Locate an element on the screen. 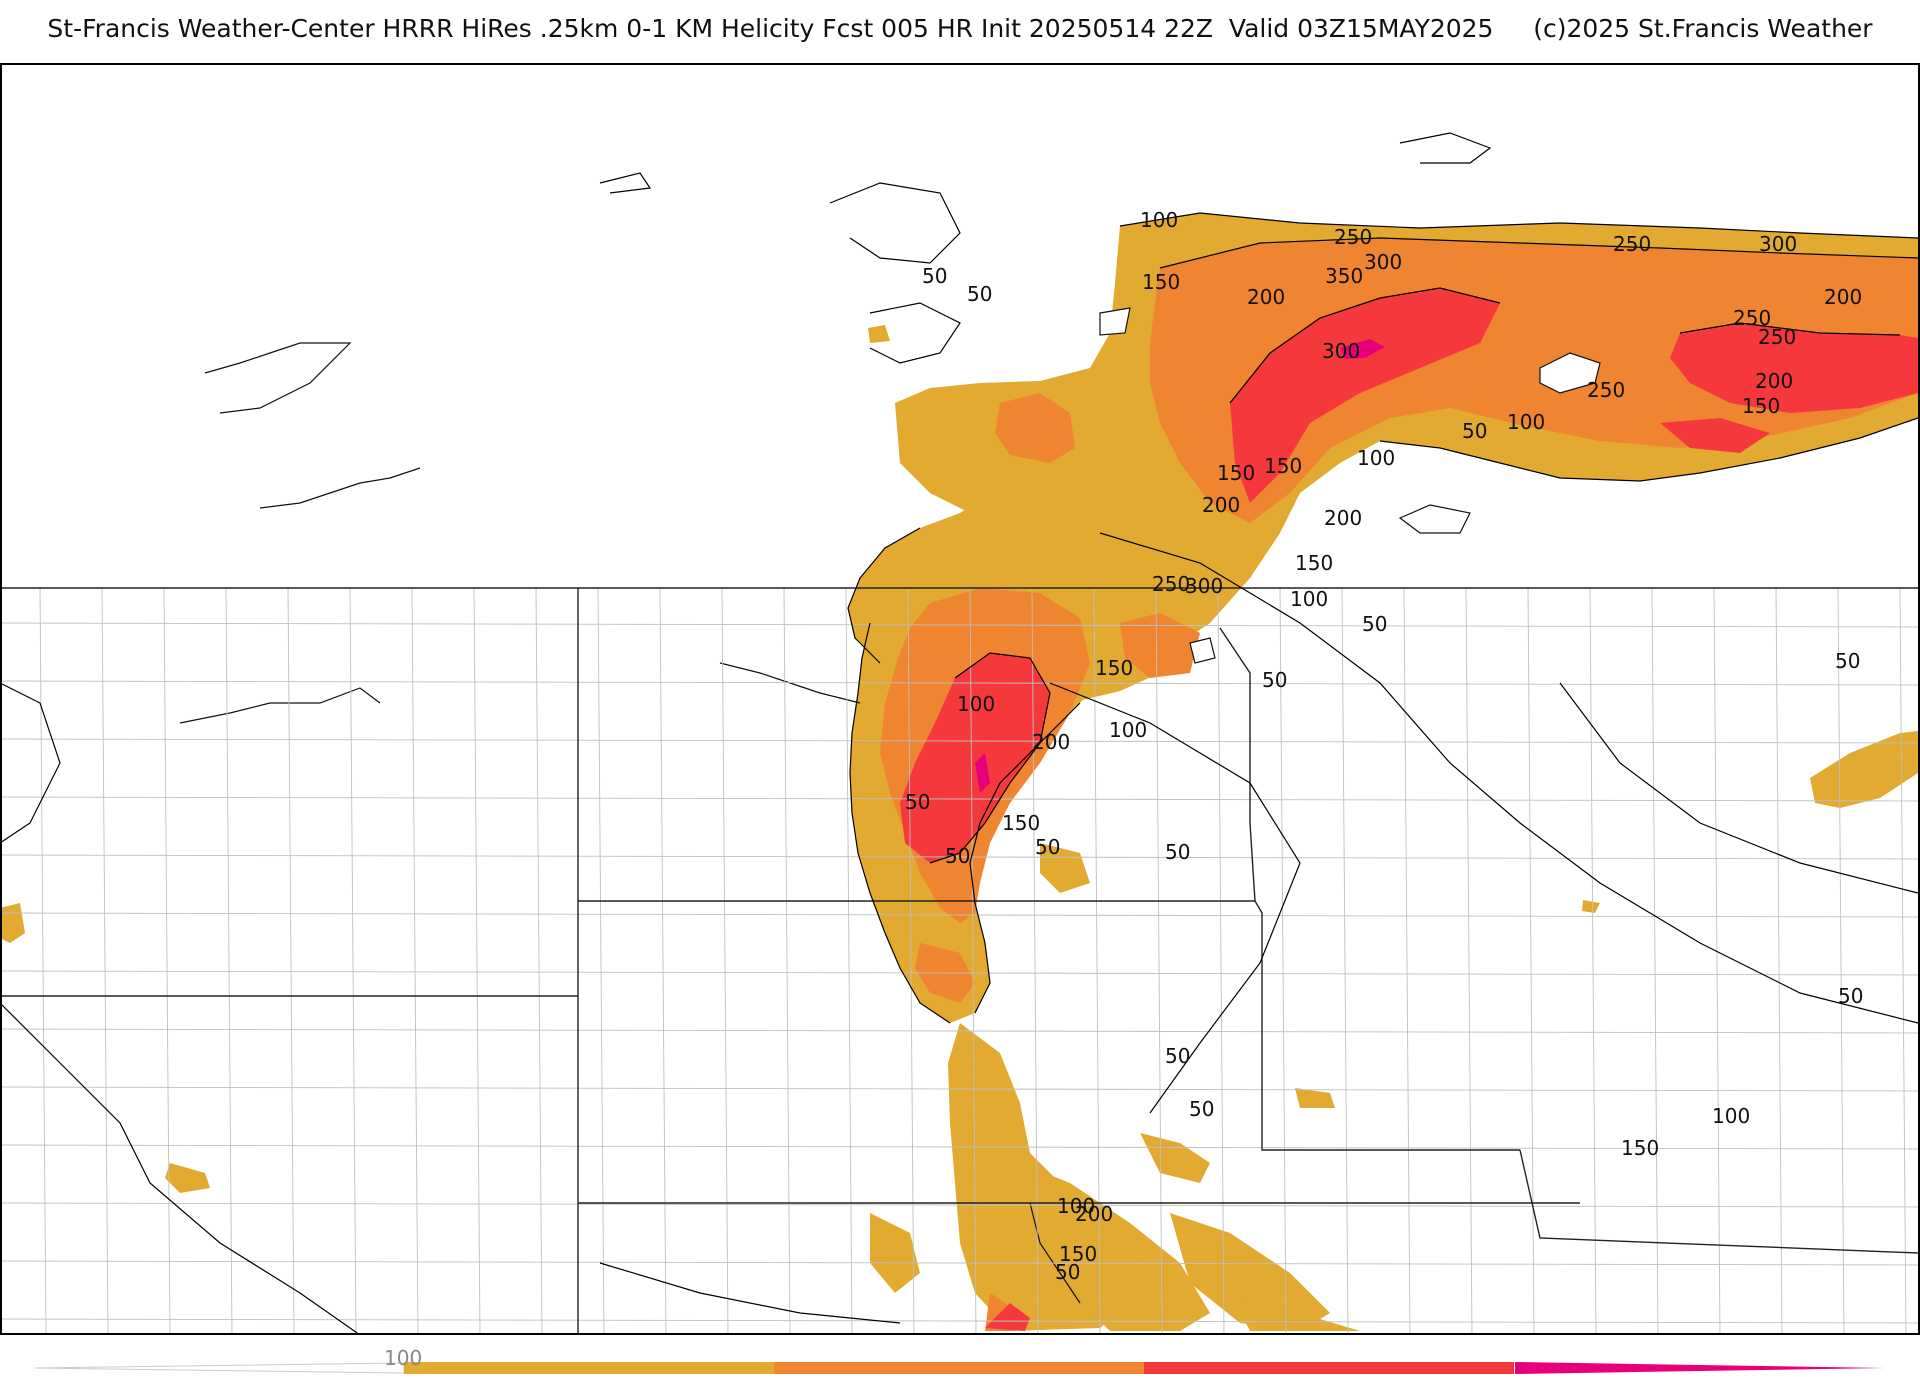 Image resolution: width=1920 pixels, height=1400 pixels. colorbar-tick-label: 100 is located at coordinates (403, 1358).